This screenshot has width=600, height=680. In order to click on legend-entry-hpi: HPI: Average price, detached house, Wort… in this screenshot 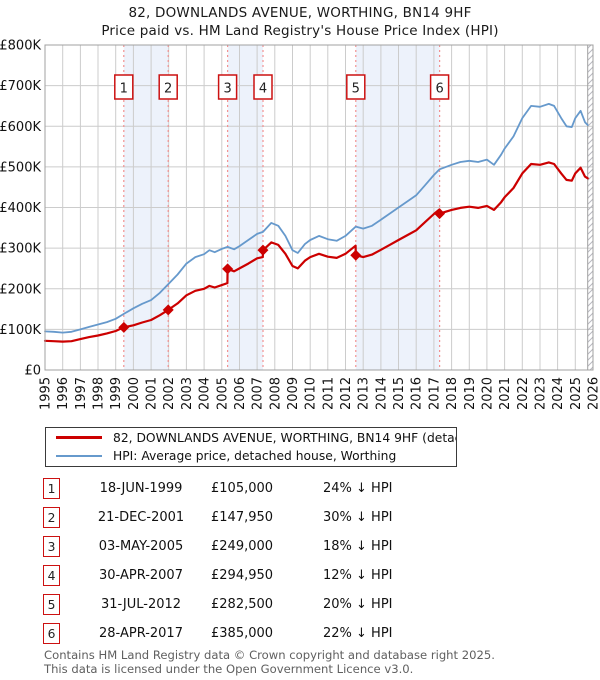, I will do `click(251, 456)`.